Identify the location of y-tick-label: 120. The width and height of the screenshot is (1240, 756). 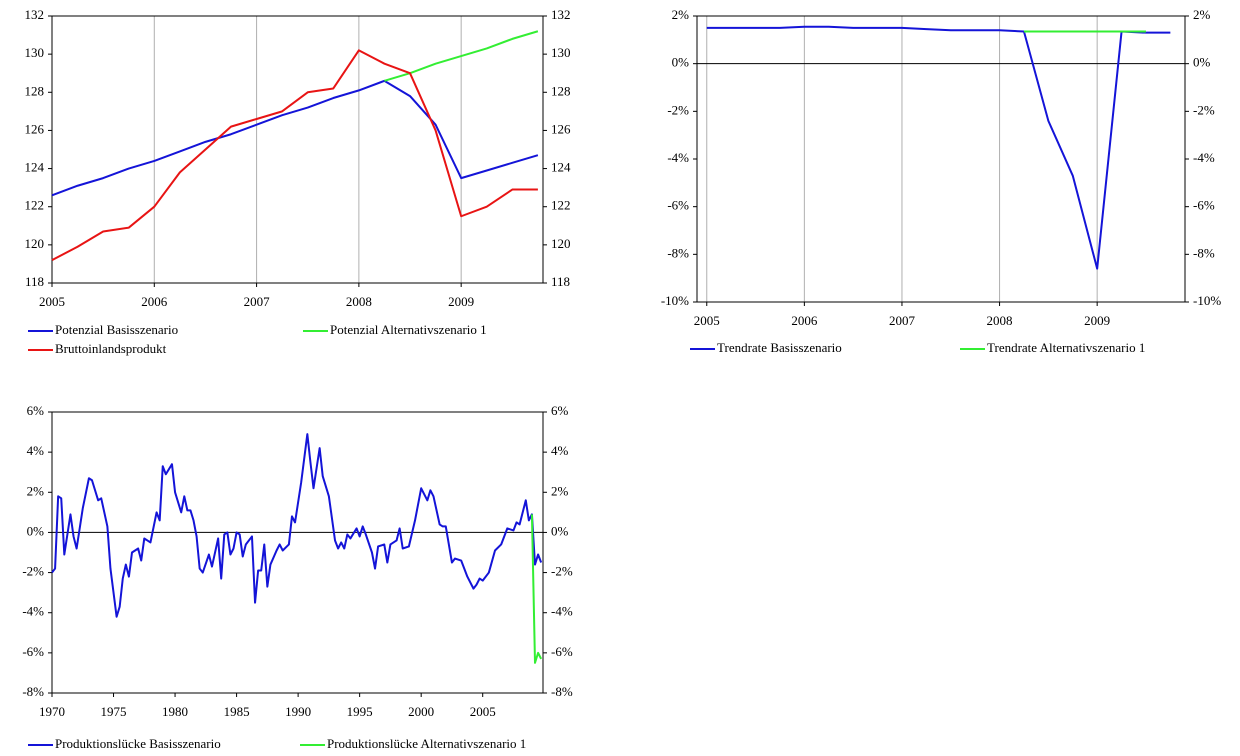
(35, 243).